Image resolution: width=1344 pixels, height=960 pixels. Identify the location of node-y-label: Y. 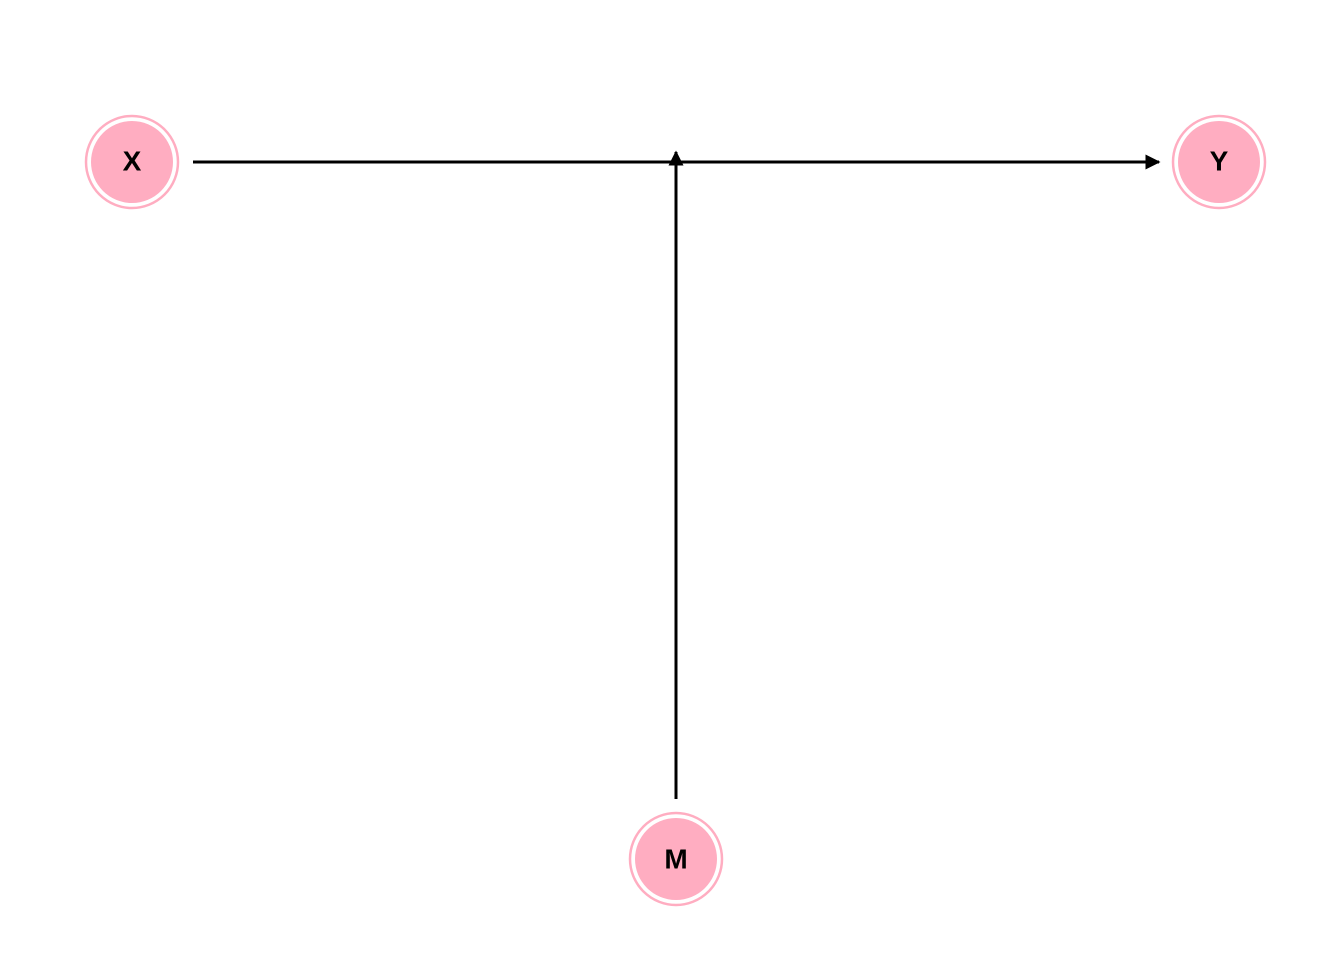
(1219, 160).